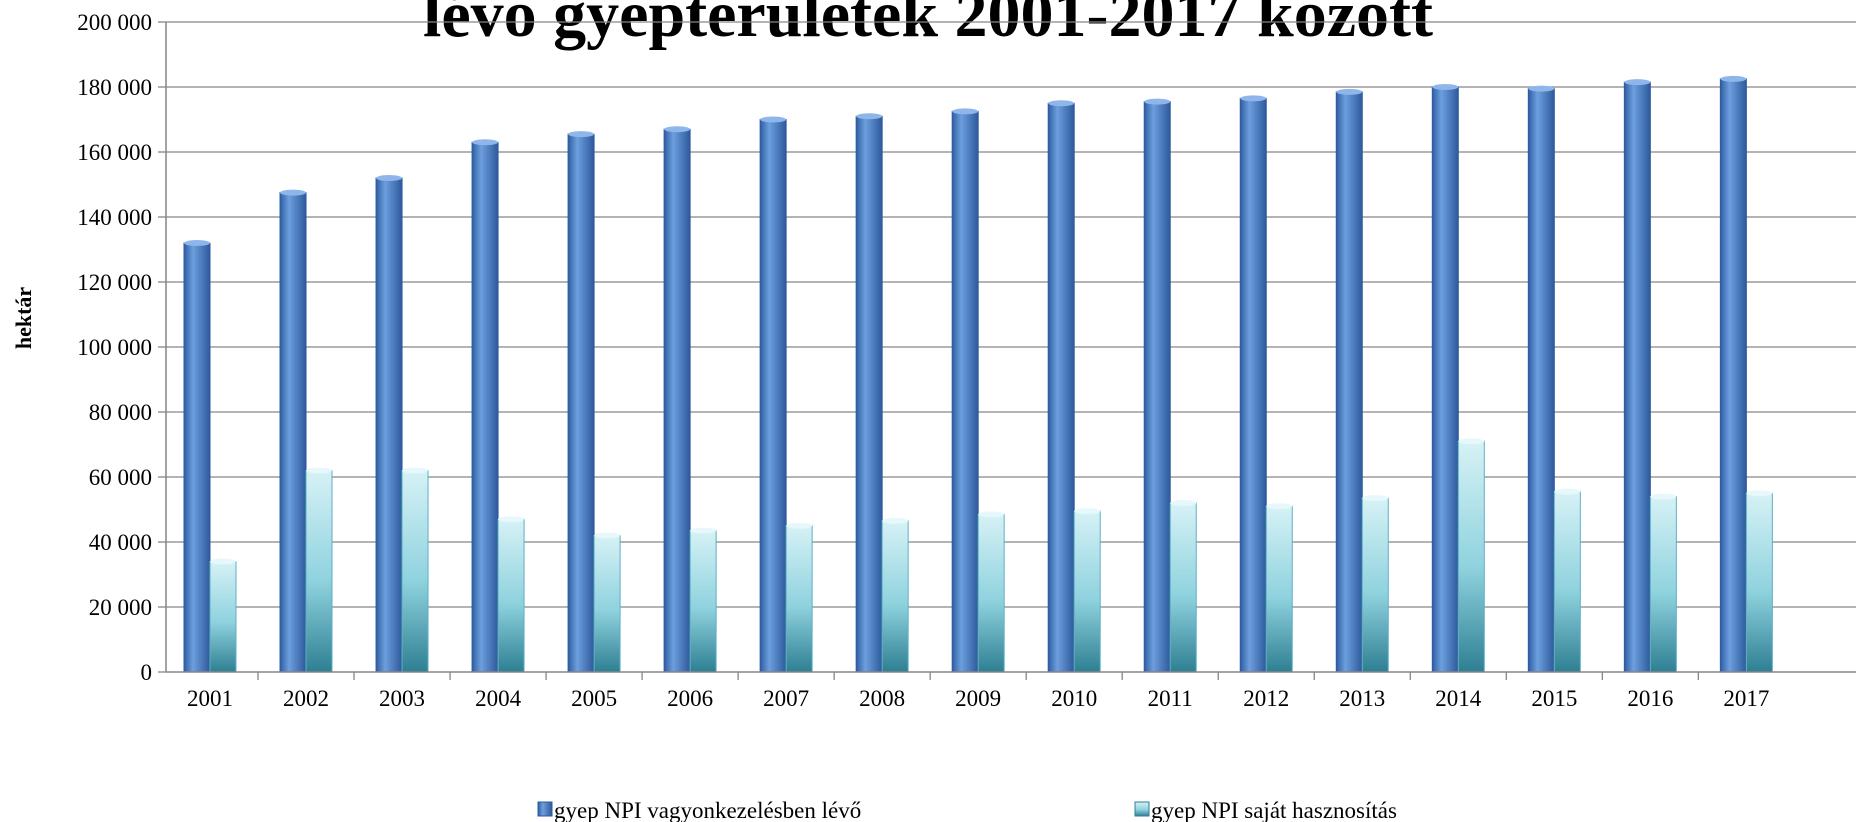 This screenshot has height=822, width=1856. Describe the element at coordinates (306, 698) in the screenshot. I see `x-tick-label: 2002` at that location.